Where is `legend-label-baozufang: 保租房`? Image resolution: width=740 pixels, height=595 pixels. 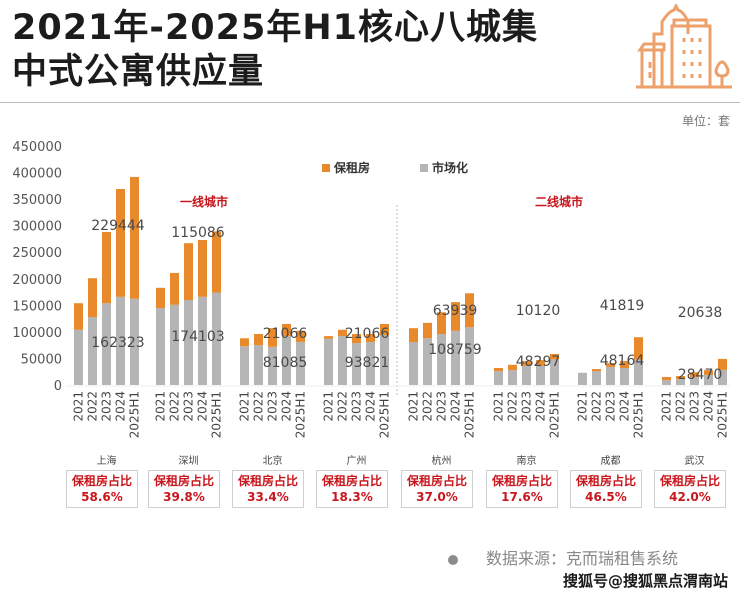
legend-label-baozufang: 保租房 is located at coordinates (351, 167).